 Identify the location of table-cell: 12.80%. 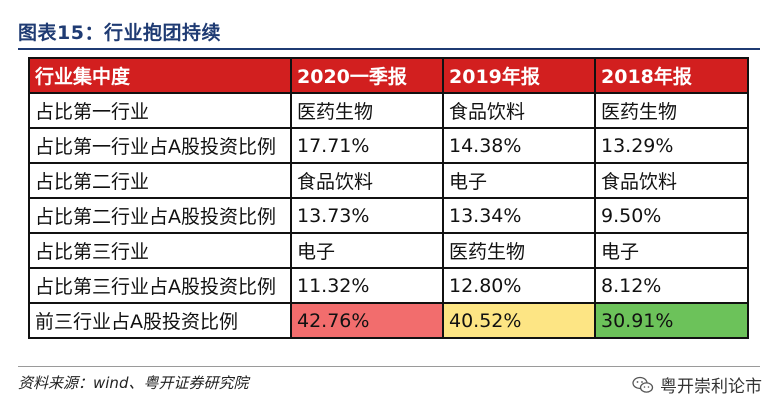
(519, 285).